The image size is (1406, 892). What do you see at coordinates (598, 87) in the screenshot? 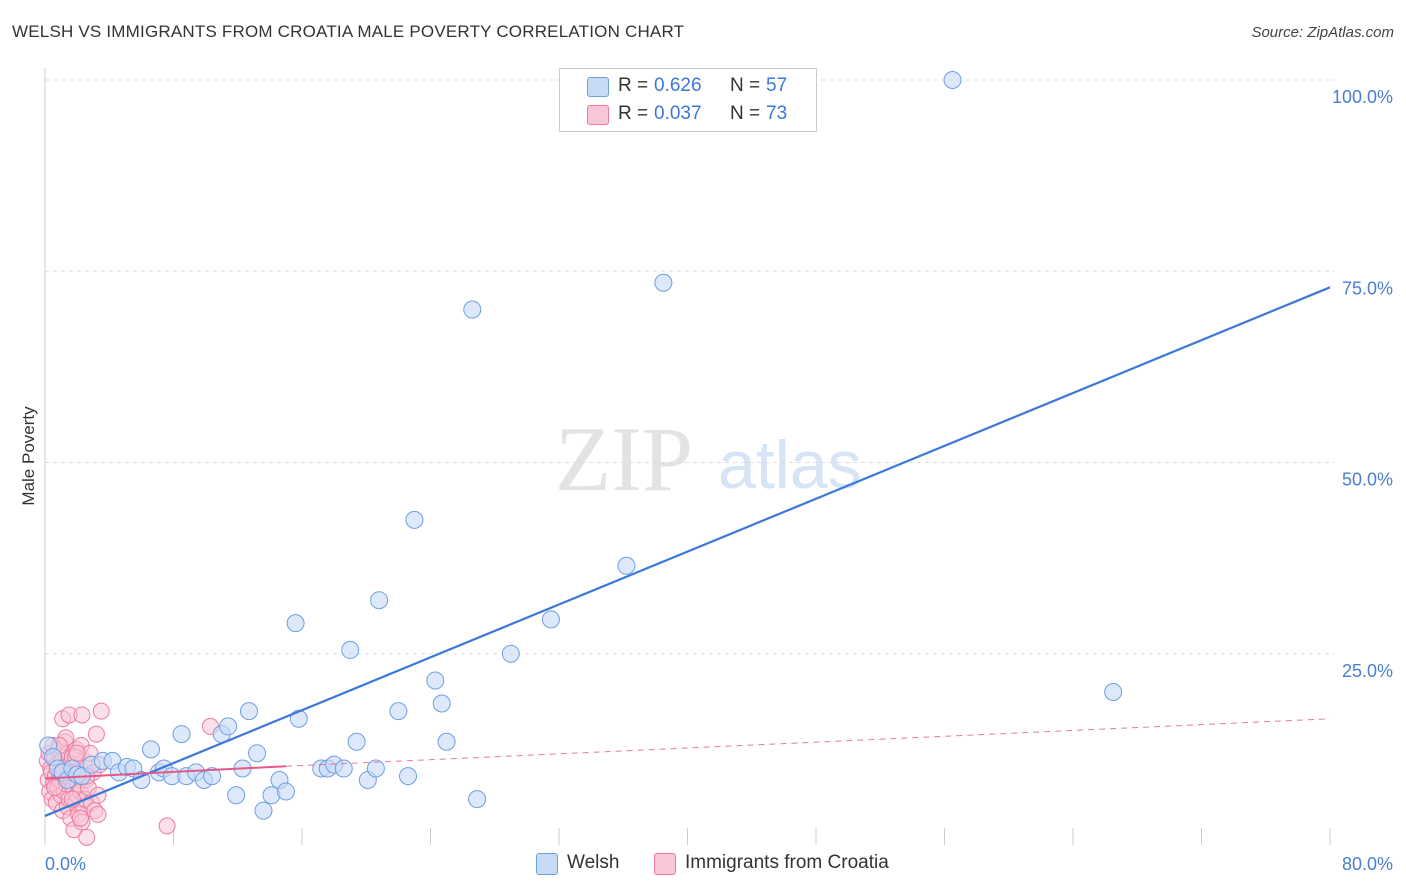
I see `welsh-swatch` at bounding box center [598, 87].